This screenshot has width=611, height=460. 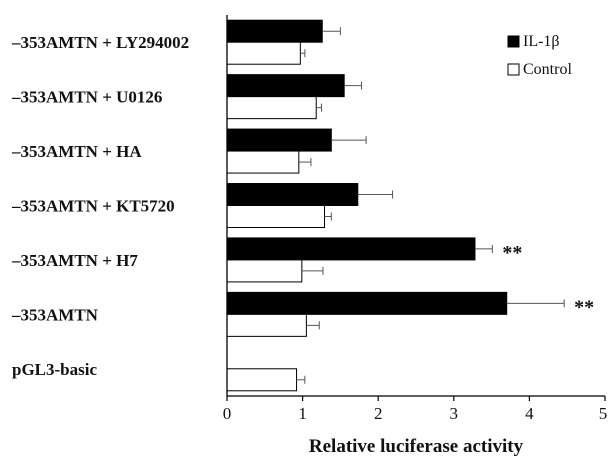 What do you see at coordinates (454, 413) in the screenshot?
I see `x-tick-label: 3` at bounding box center [454, 413].